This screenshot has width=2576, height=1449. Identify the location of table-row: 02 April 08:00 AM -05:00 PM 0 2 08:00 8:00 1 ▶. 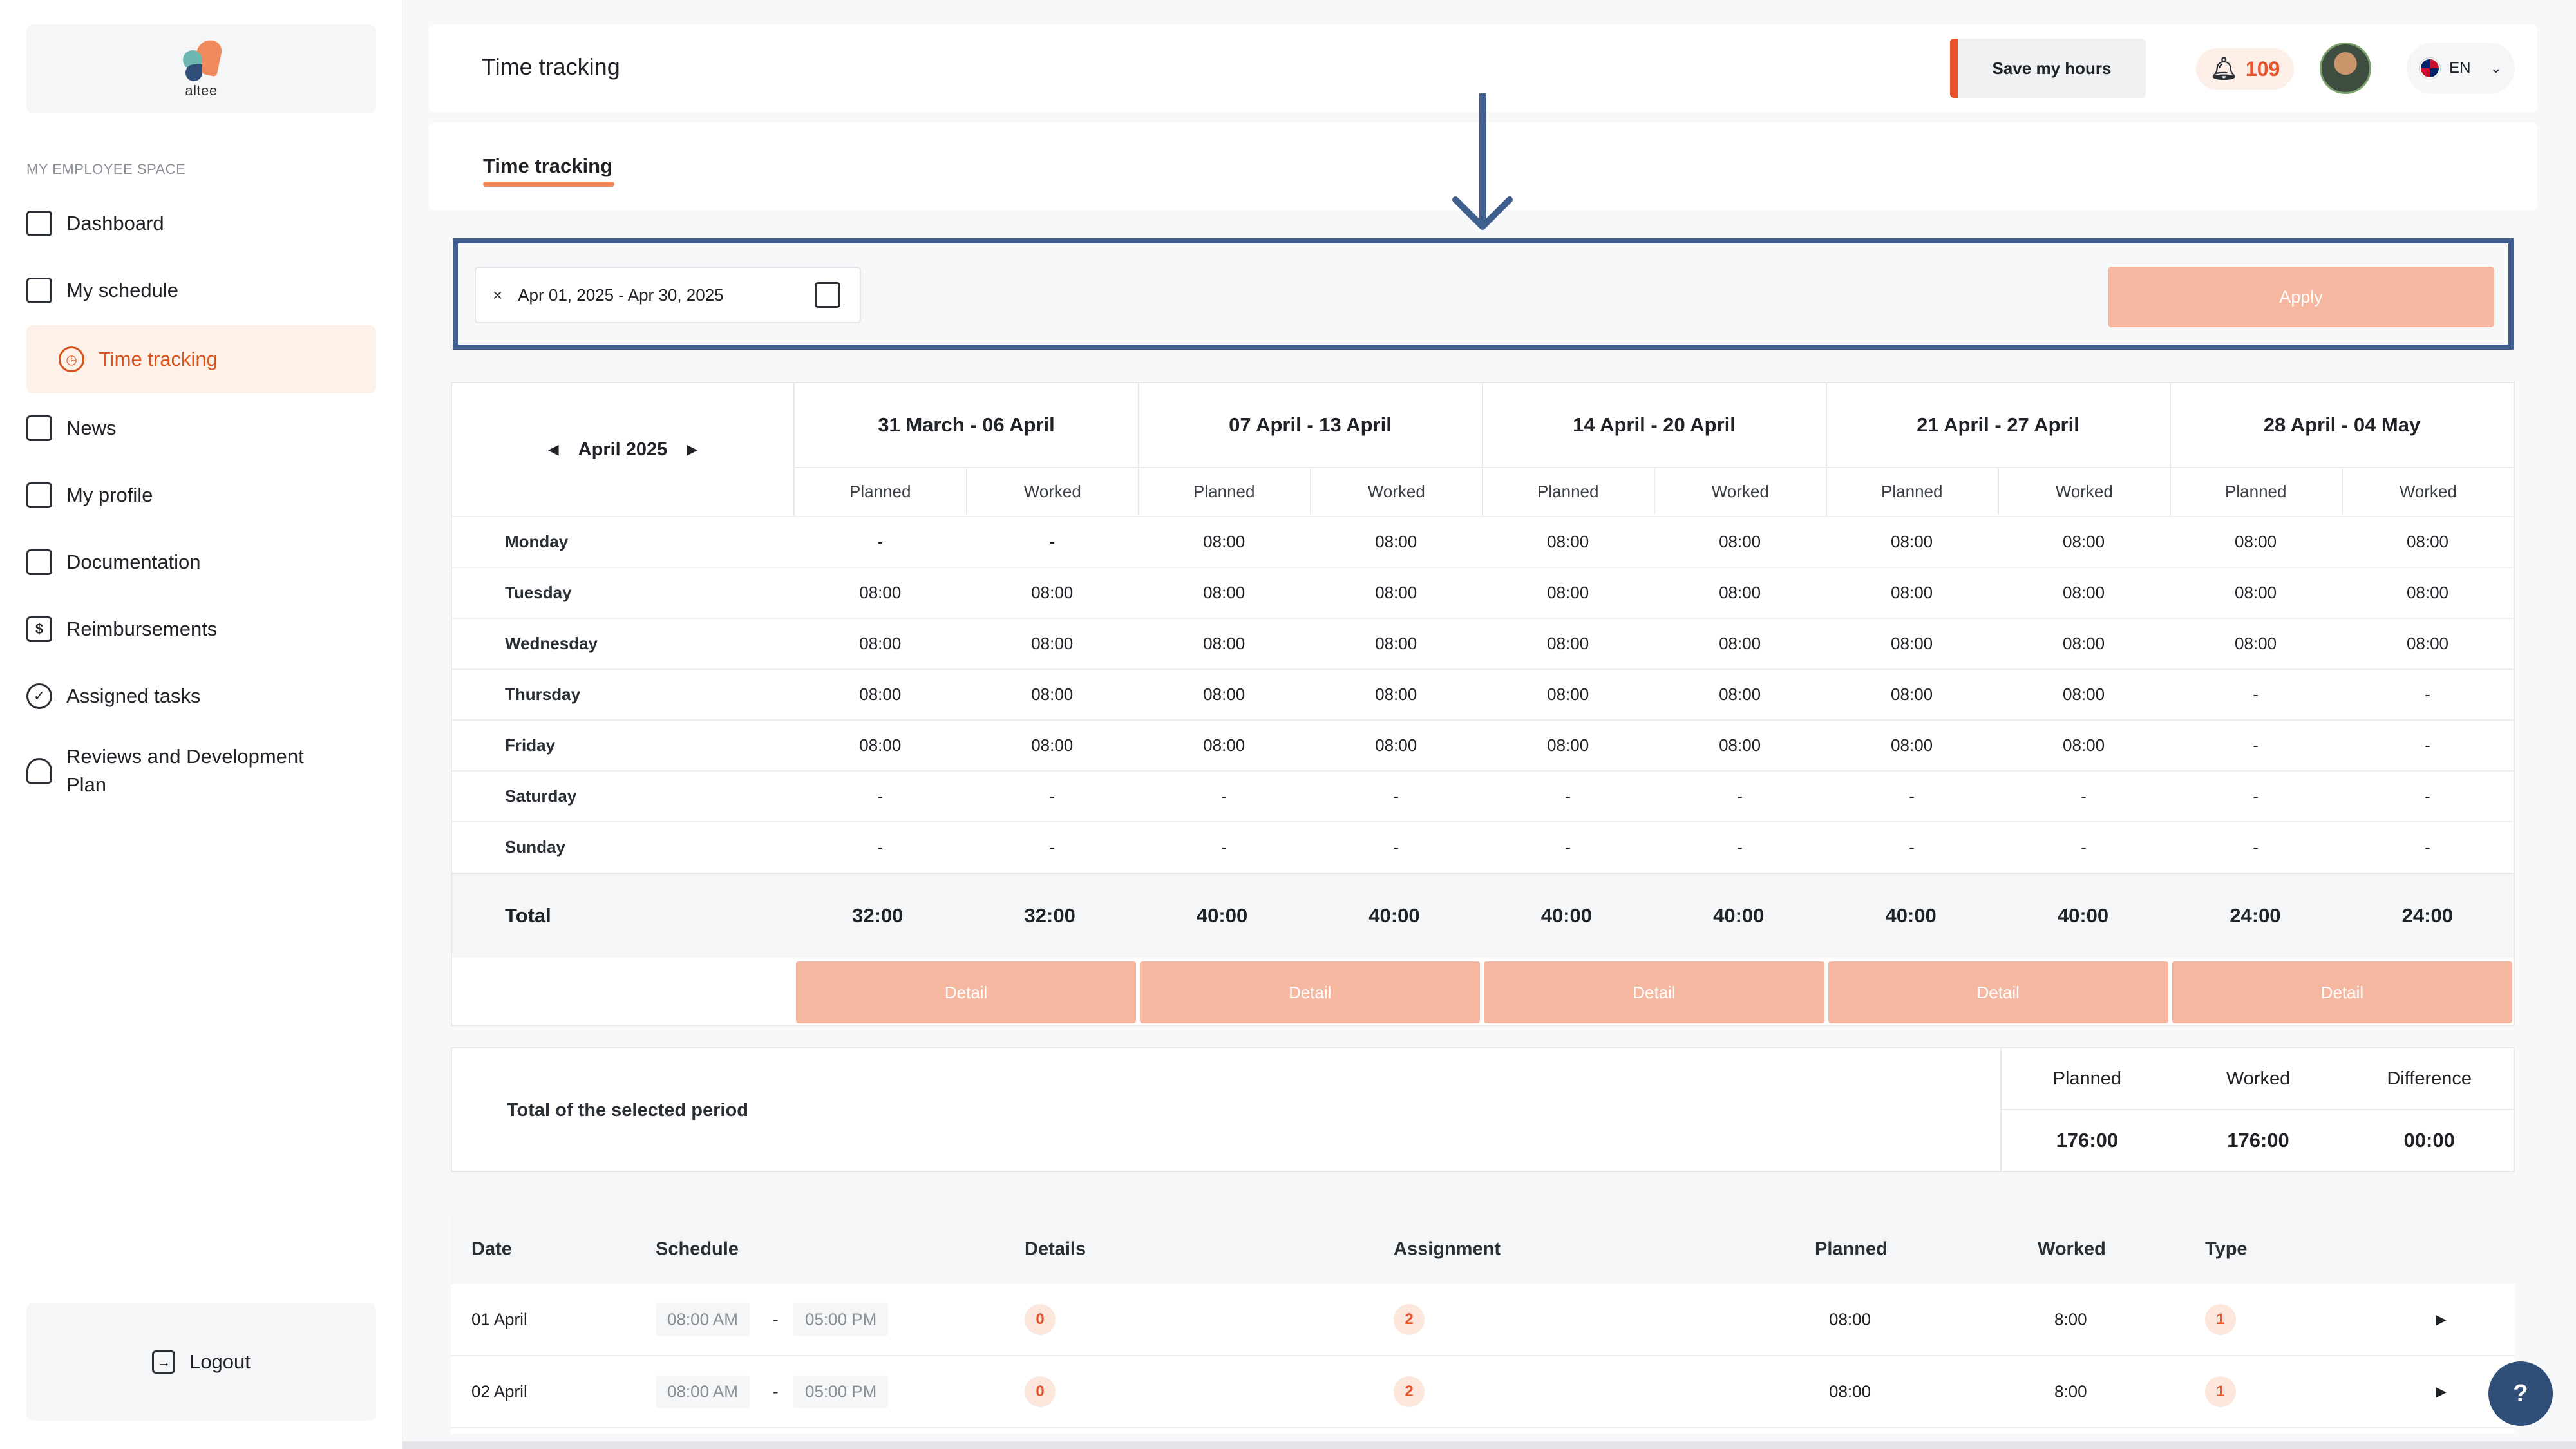
(1483, 1392).